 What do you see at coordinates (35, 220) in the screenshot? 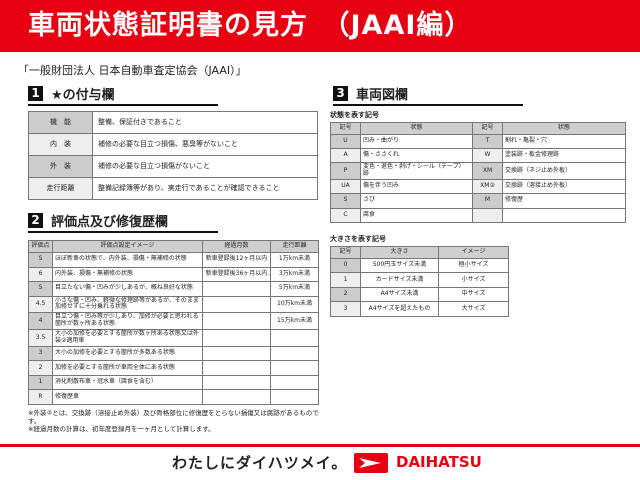
I see `section-number: 2` at bounding box center [35, 220].